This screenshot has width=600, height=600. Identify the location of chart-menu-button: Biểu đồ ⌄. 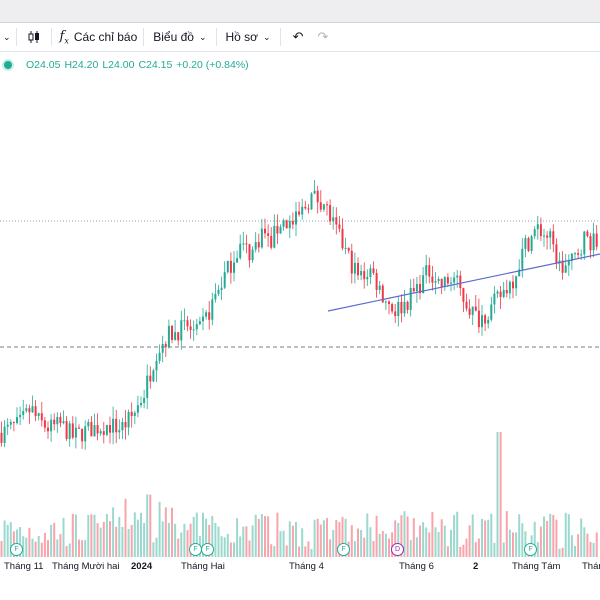
(179, 37).